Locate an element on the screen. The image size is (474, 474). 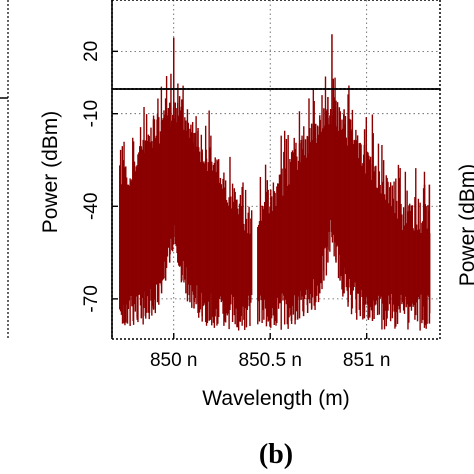
x-tick-label: 851 n is located at coordinates (367, 360).